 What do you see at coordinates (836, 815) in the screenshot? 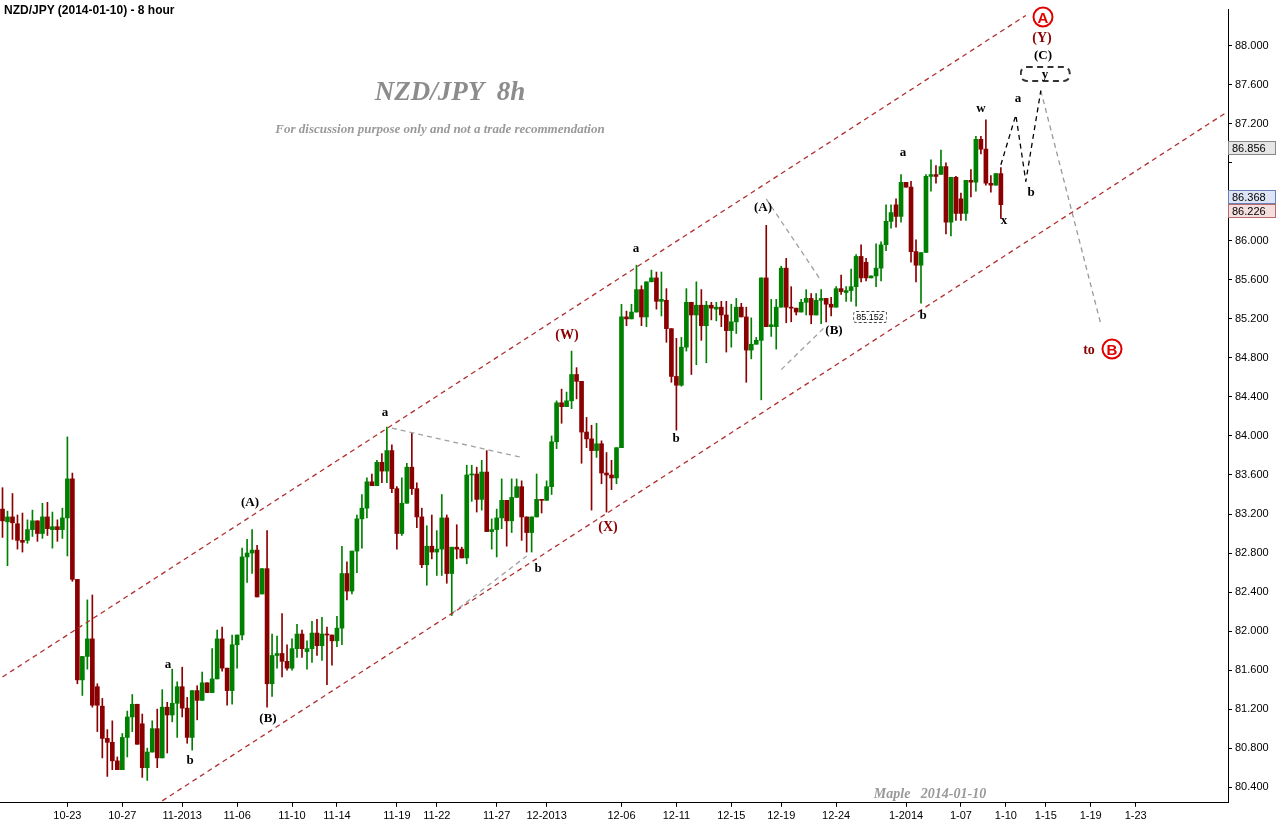
I see `x-tick-label: 12-24` at bounding box center [836, 815].